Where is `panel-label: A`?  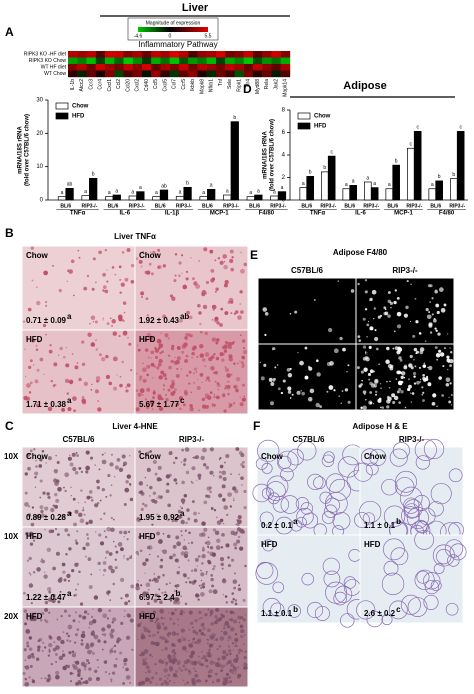
panel-label: A is located at coordinates (9, 32).